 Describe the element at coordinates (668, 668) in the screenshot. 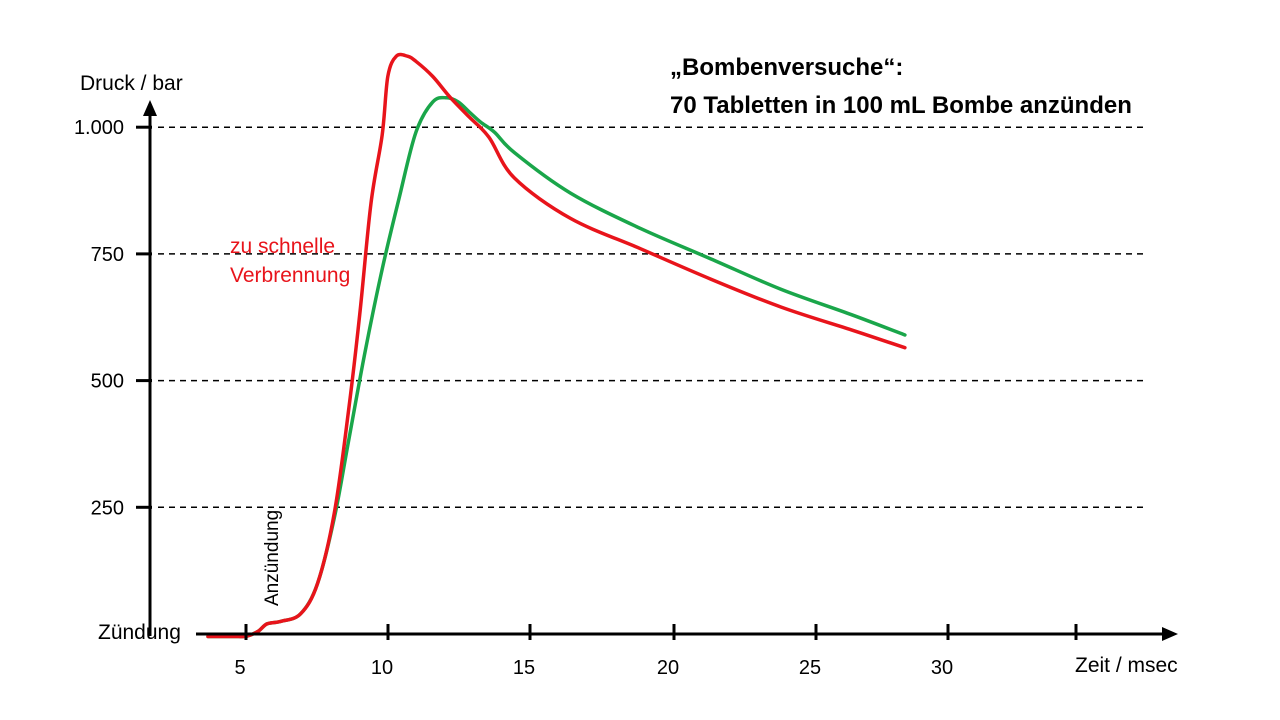

I see `x-tick-label-20: 20` at that location.